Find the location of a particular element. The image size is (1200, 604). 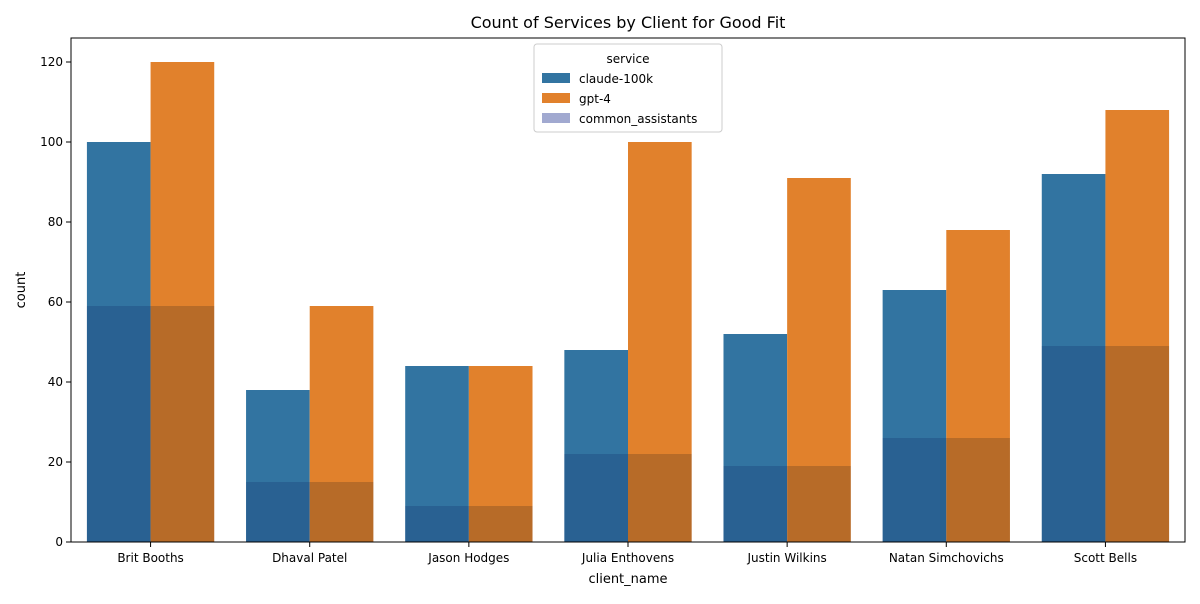

x-tick-label: Julia Enthovens is located at coordinates (627, 558).